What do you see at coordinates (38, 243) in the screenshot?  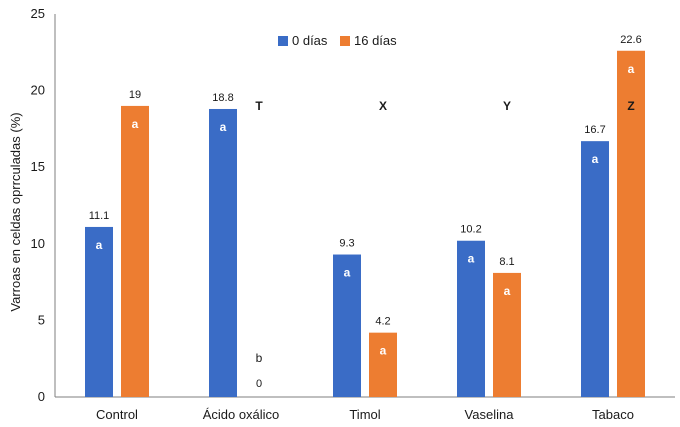 I see `y-tick-label: 10` at bounding box center [38, 243].